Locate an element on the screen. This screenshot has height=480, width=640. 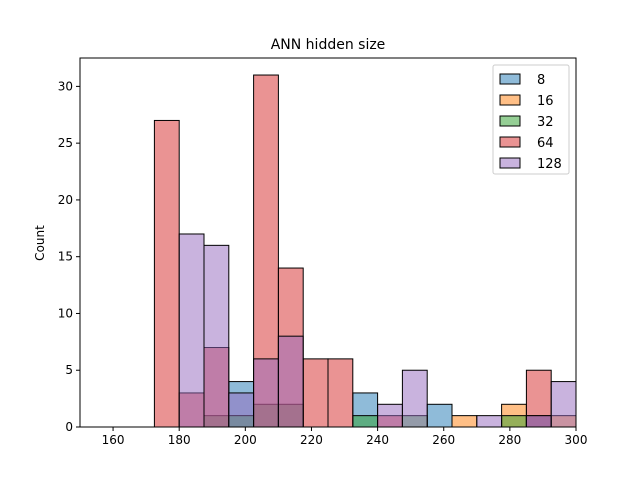
x-tick-label: 300 is located at coordinates (576, 440).